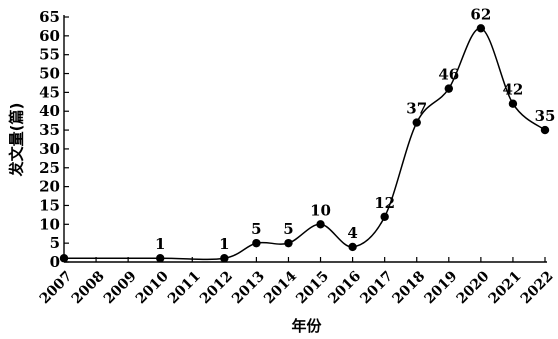  What do you see at coordinates (55, 262) in the screenshot?
I see `y-tick-label: 0` at bounding box center [55, 262].